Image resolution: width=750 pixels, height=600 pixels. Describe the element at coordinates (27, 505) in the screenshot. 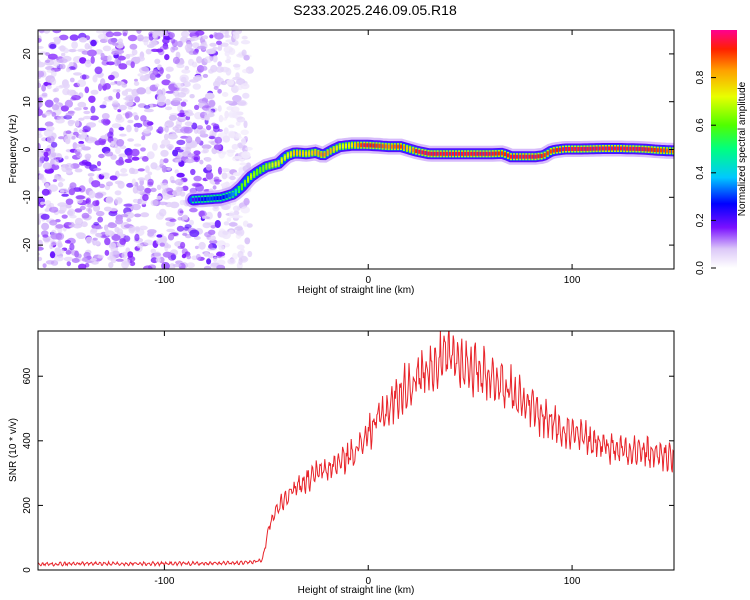

I see `y-tick-label: 200` at that location.